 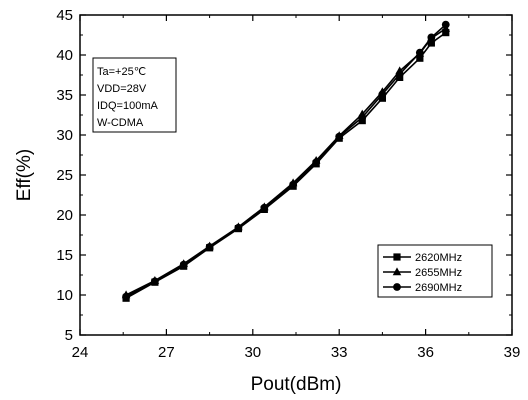 What do you see at coordinates (397, 257) in the screenshot?
I see `legend-marker-square` at bounding box center [397, 257].